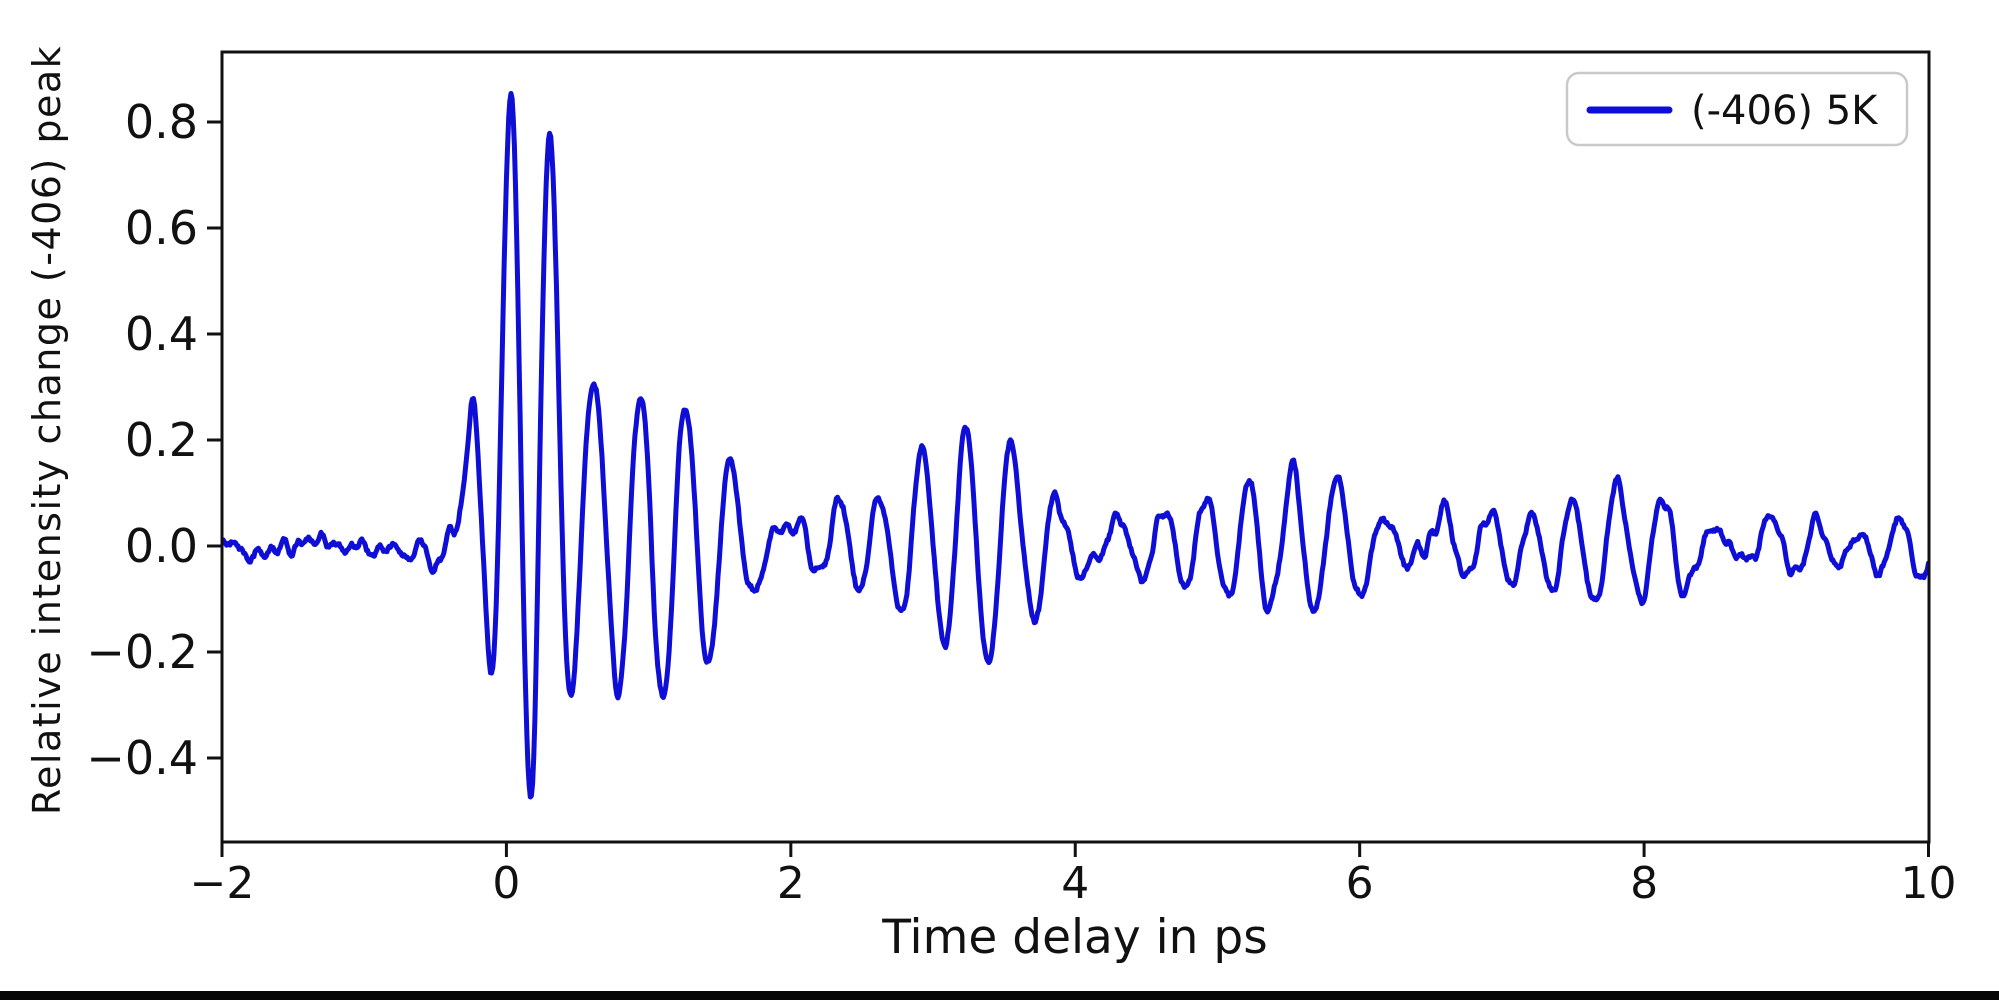  Describe the element at coordinates (161, 228) in the screenshot. I see `y-tick-label: 0.6` at that location.